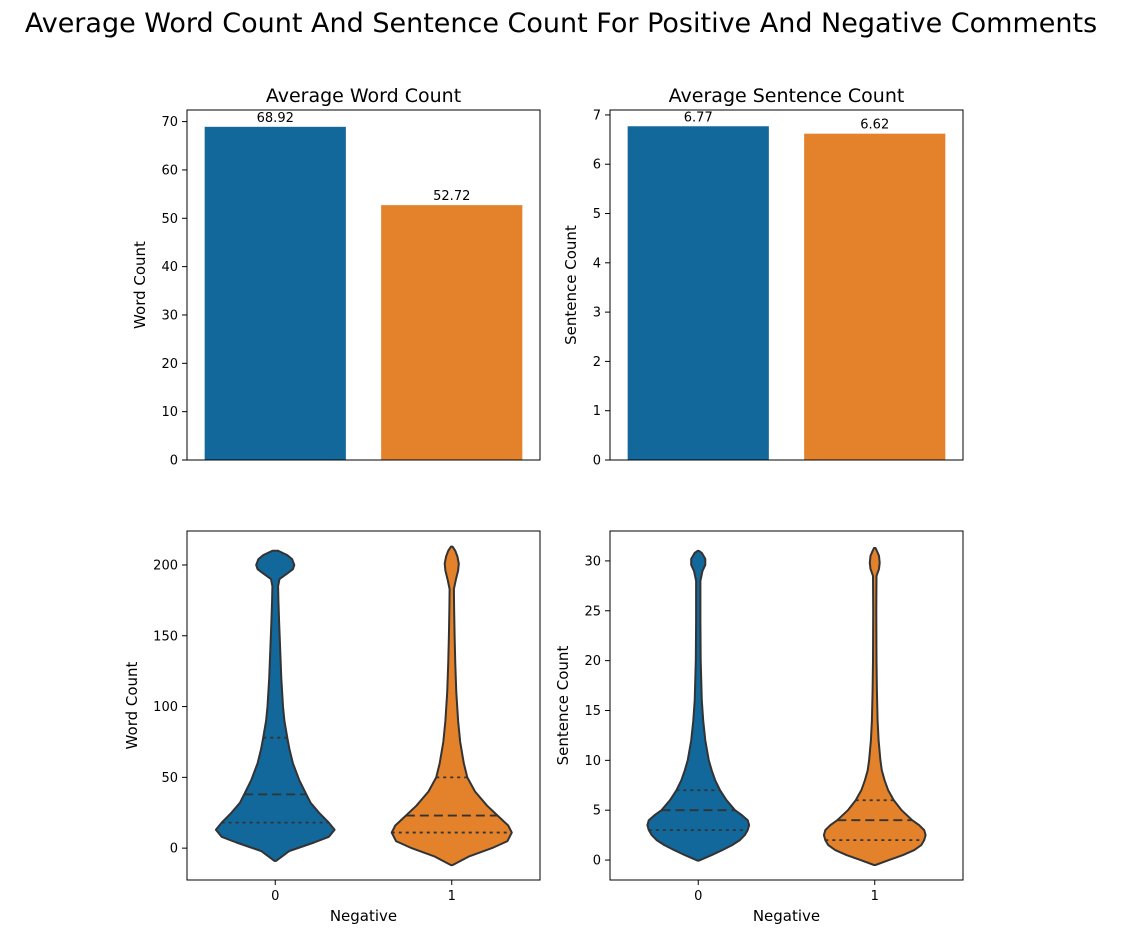 The height and width of the screenshot is (934, 1123). I want to click on y-tick-label: 40, so click(169, 267).